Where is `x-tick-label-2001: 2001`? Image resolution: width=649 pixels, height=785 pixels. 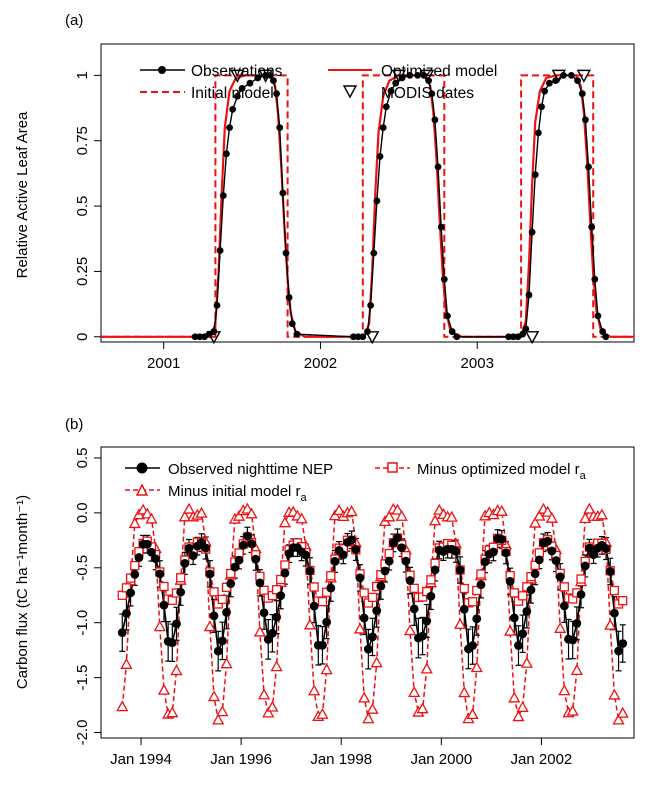
x-tick-label-2001: 2001 is located at coordinates (163, 363).